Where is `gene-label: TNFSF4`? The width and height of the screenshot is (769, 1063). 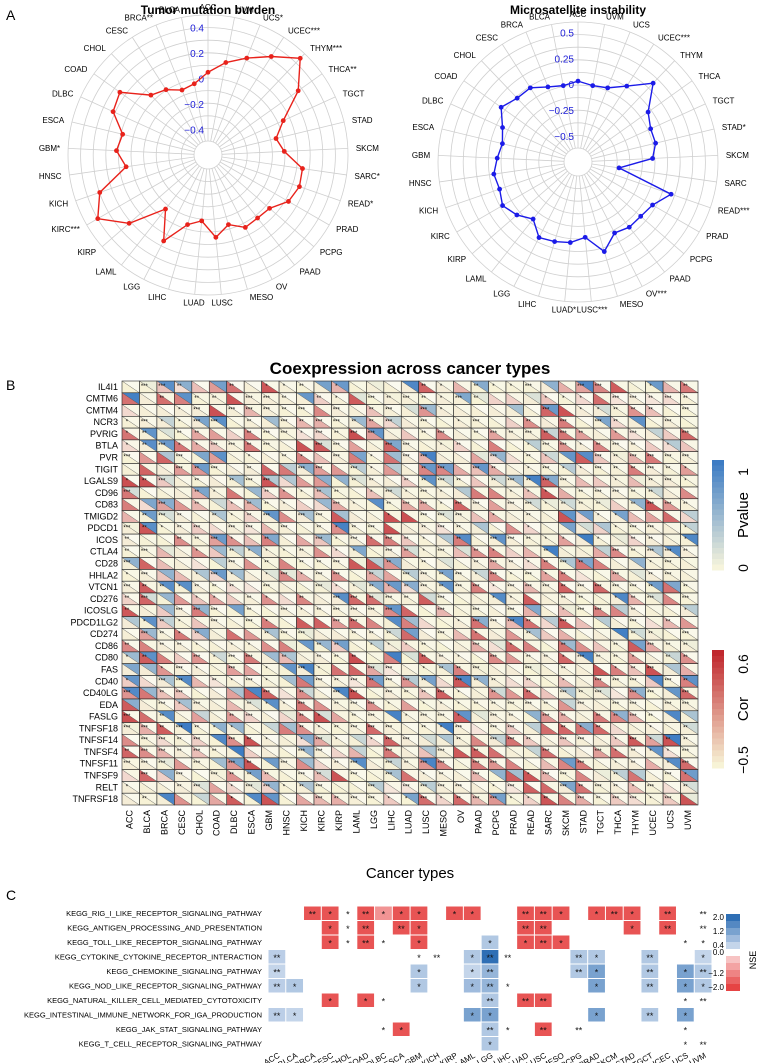
gene-label: TNFSF4 is located at coordinates (101, 752).